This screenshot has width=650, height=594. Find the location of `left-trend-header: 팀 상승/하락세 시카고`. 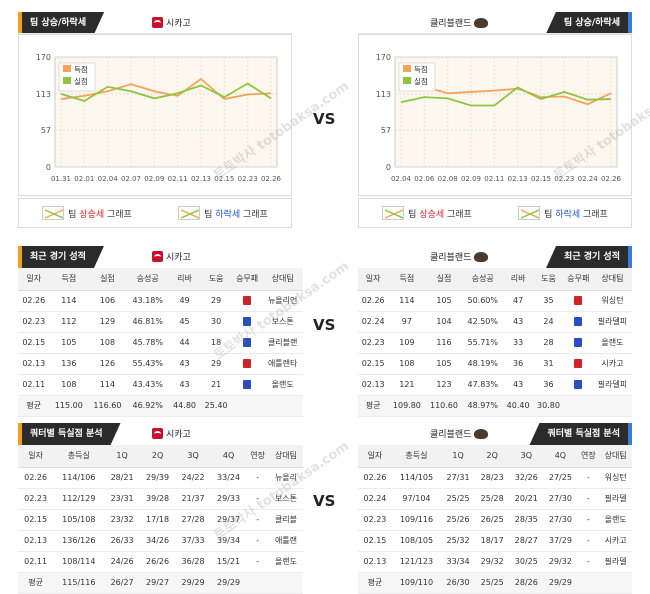

left-trend-header: 팀 상승/하락세 시카고 is located at coordinates (155, 23).